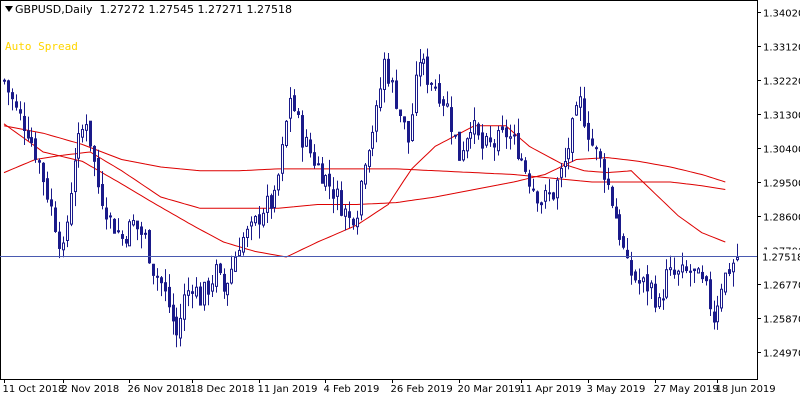  What do you see at coordinates (686, 389) in the screenshot?
I see `x-tick-label: 27 May 2019` at bounding box center [686, 389].